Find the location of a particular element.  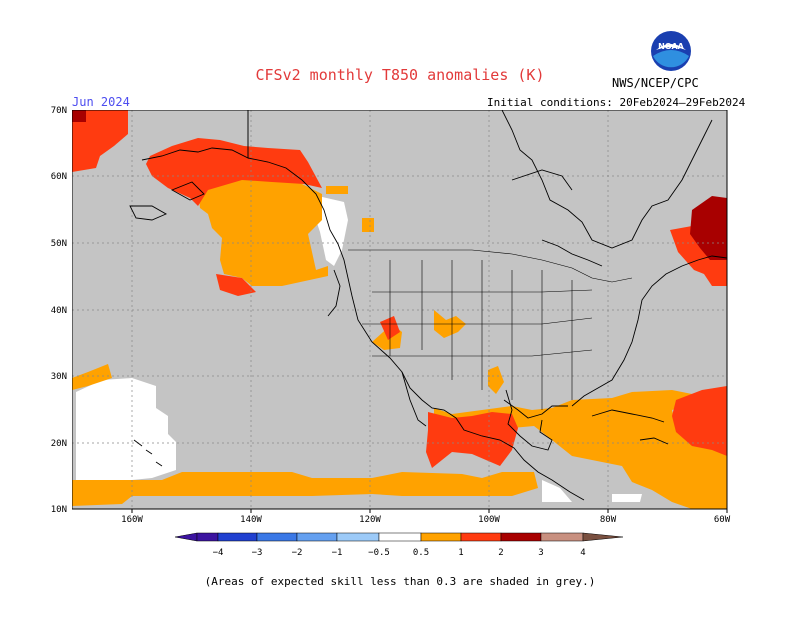

legend-label-neg1: −1 is located at coordinates (337, 553).